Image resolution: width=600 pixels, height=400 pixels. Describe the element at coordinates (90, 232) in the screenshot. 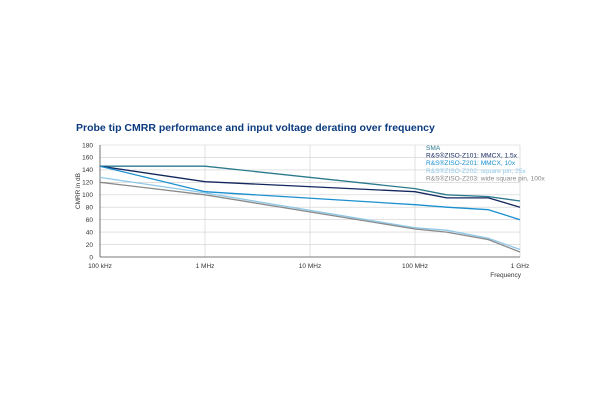

I see `y-tick-label: 40` at that location.